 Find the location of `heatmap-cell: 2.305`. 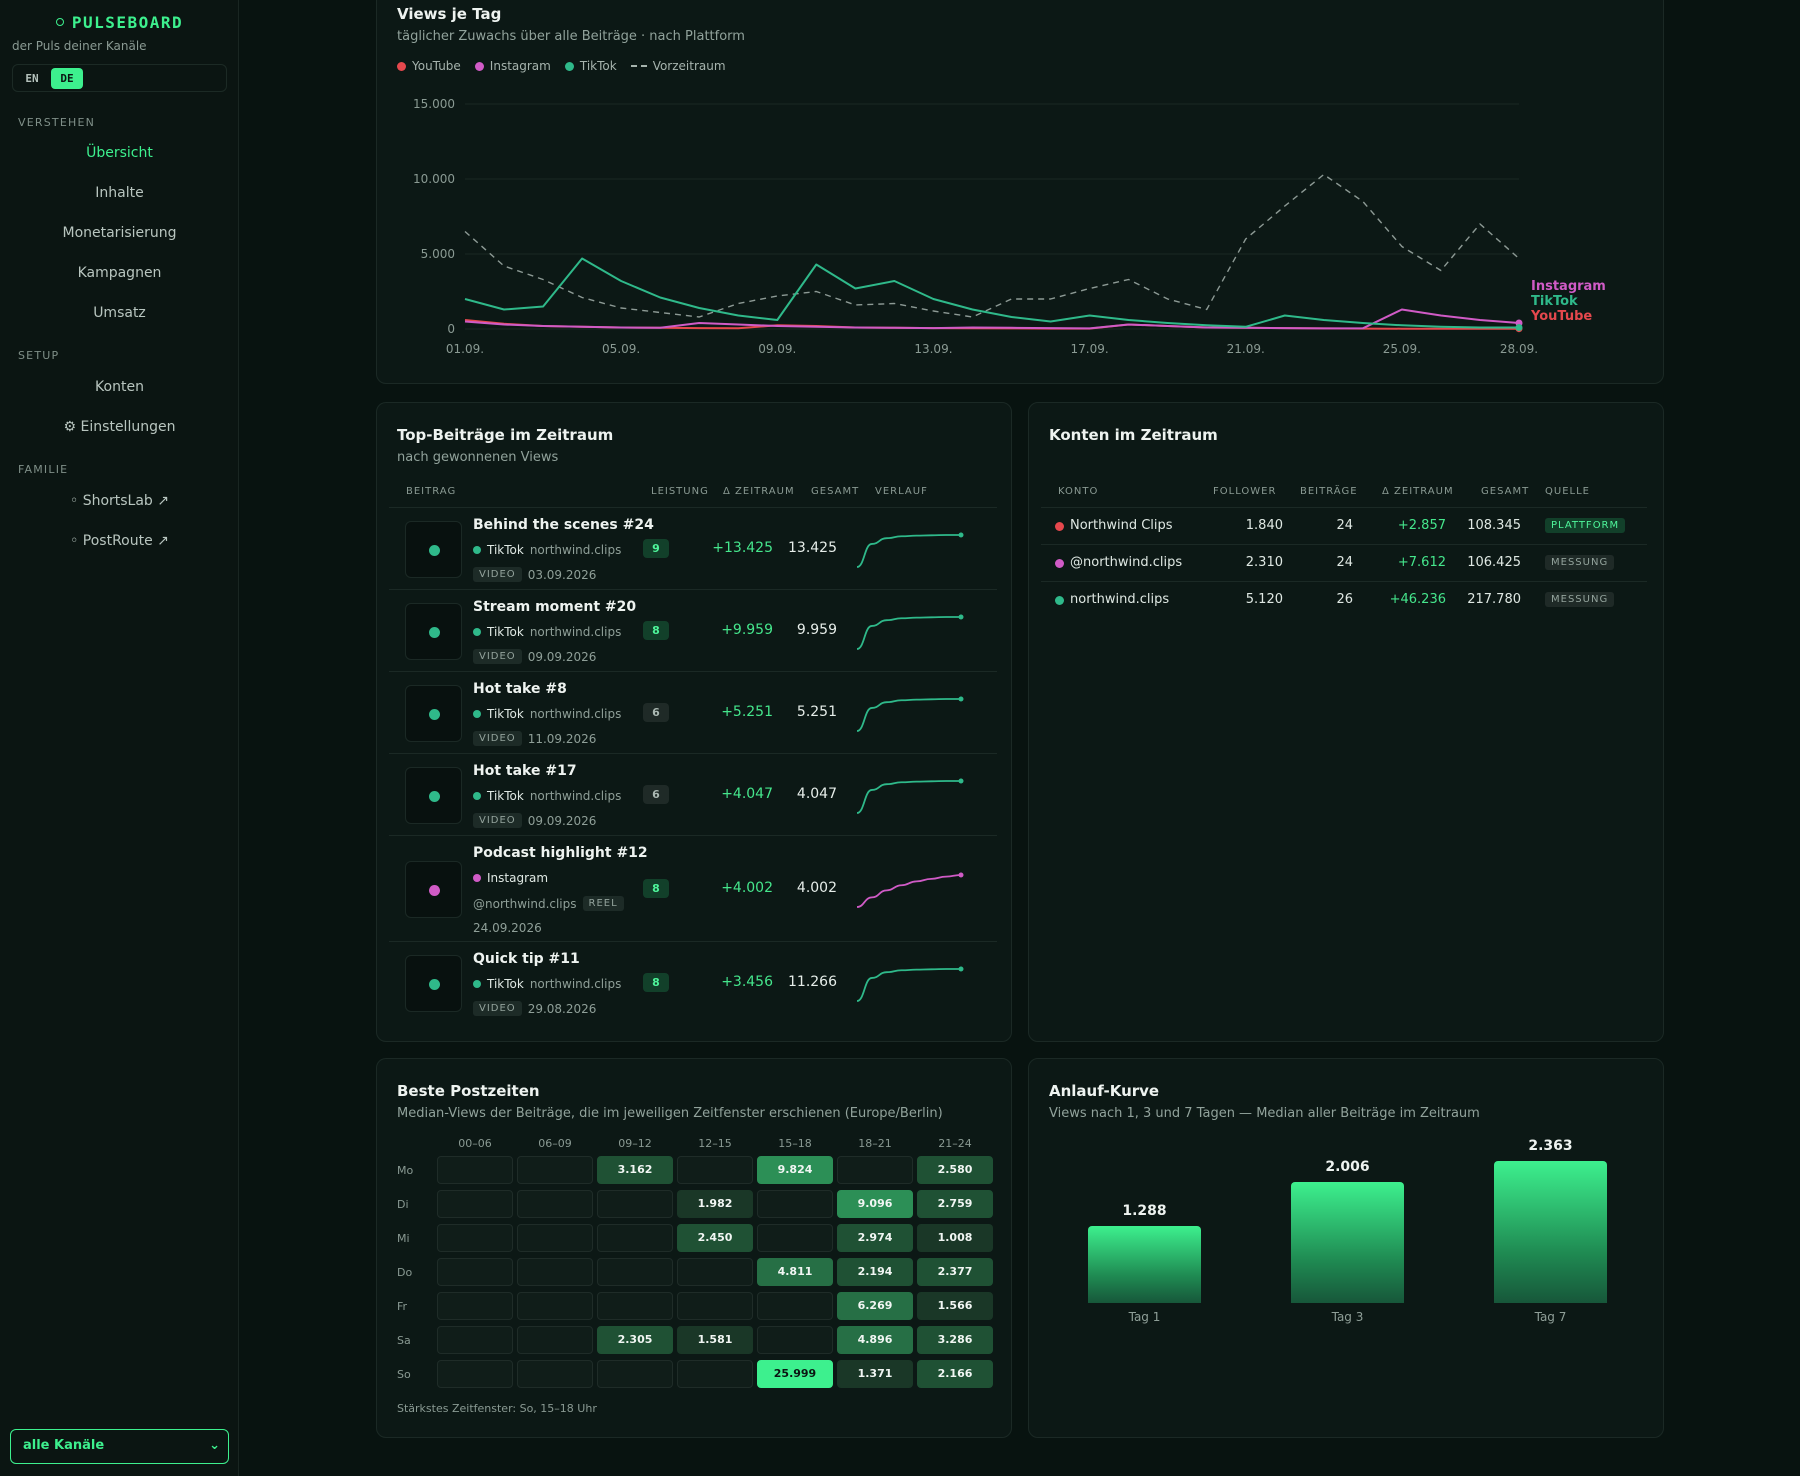

heatmap-cell: 2.305 is located at coordinates (635, 1340).